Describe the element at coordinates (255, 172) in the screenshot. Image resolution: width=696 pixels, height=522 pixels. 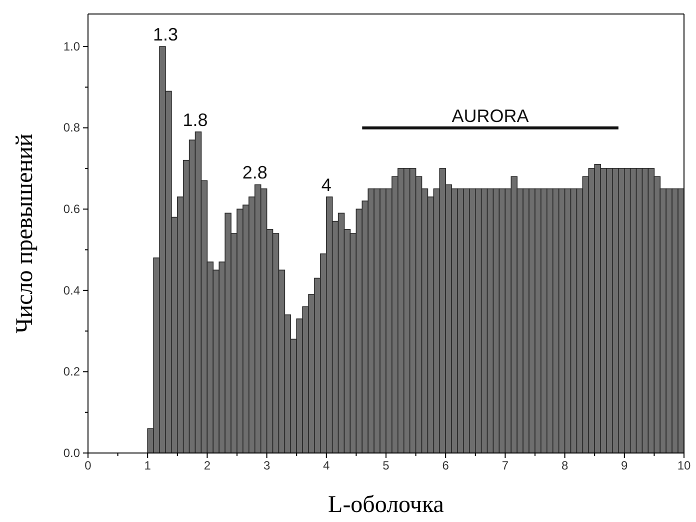
I see `annotation: 2.8` at that location.